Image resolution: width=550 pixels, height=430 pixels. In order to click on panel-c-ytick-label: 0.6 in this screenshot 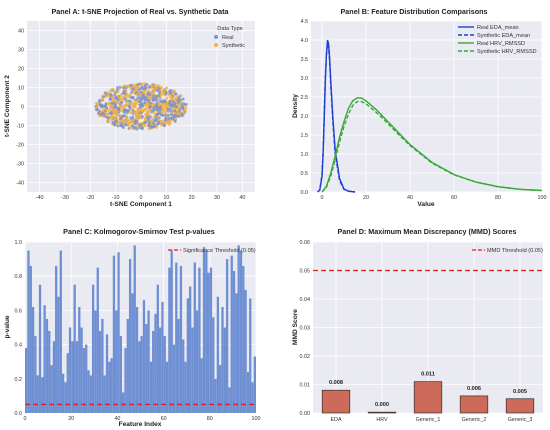, I will do `click(19, 311)`.